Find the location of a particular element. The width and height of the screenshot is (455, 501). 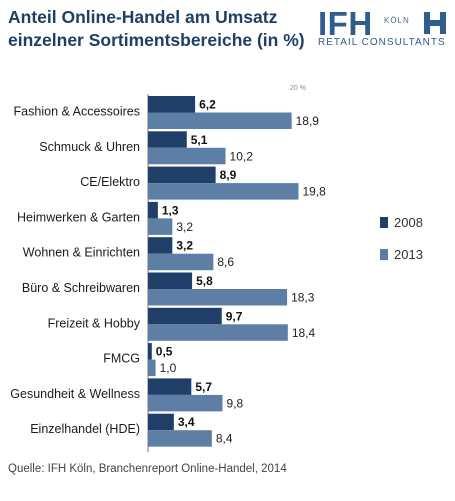

category-label: Gesundheit & Wellness is located at coordinates (75, 394).